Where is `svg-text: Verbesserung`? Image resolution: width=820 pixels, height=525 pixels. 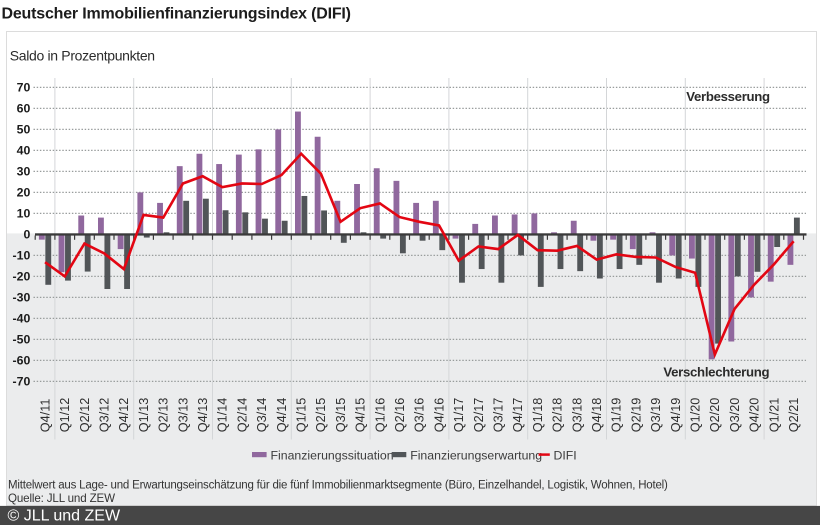 svg-text: Verbesserung is located at coordinates (728, 96).